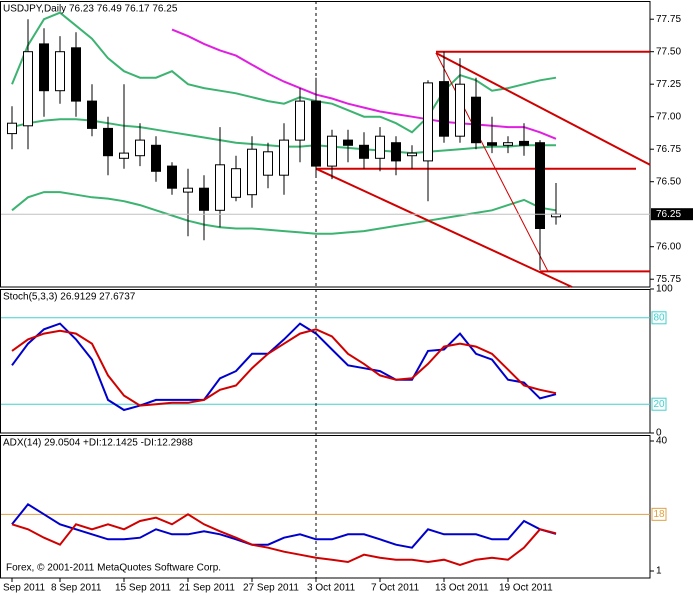 Image resolution: width=694 pixels, height=595 pixels. Describe the element at coordinates (271, 588) in the screenshot. I see `x-tick-label: 27 Sep 2011` at that location.